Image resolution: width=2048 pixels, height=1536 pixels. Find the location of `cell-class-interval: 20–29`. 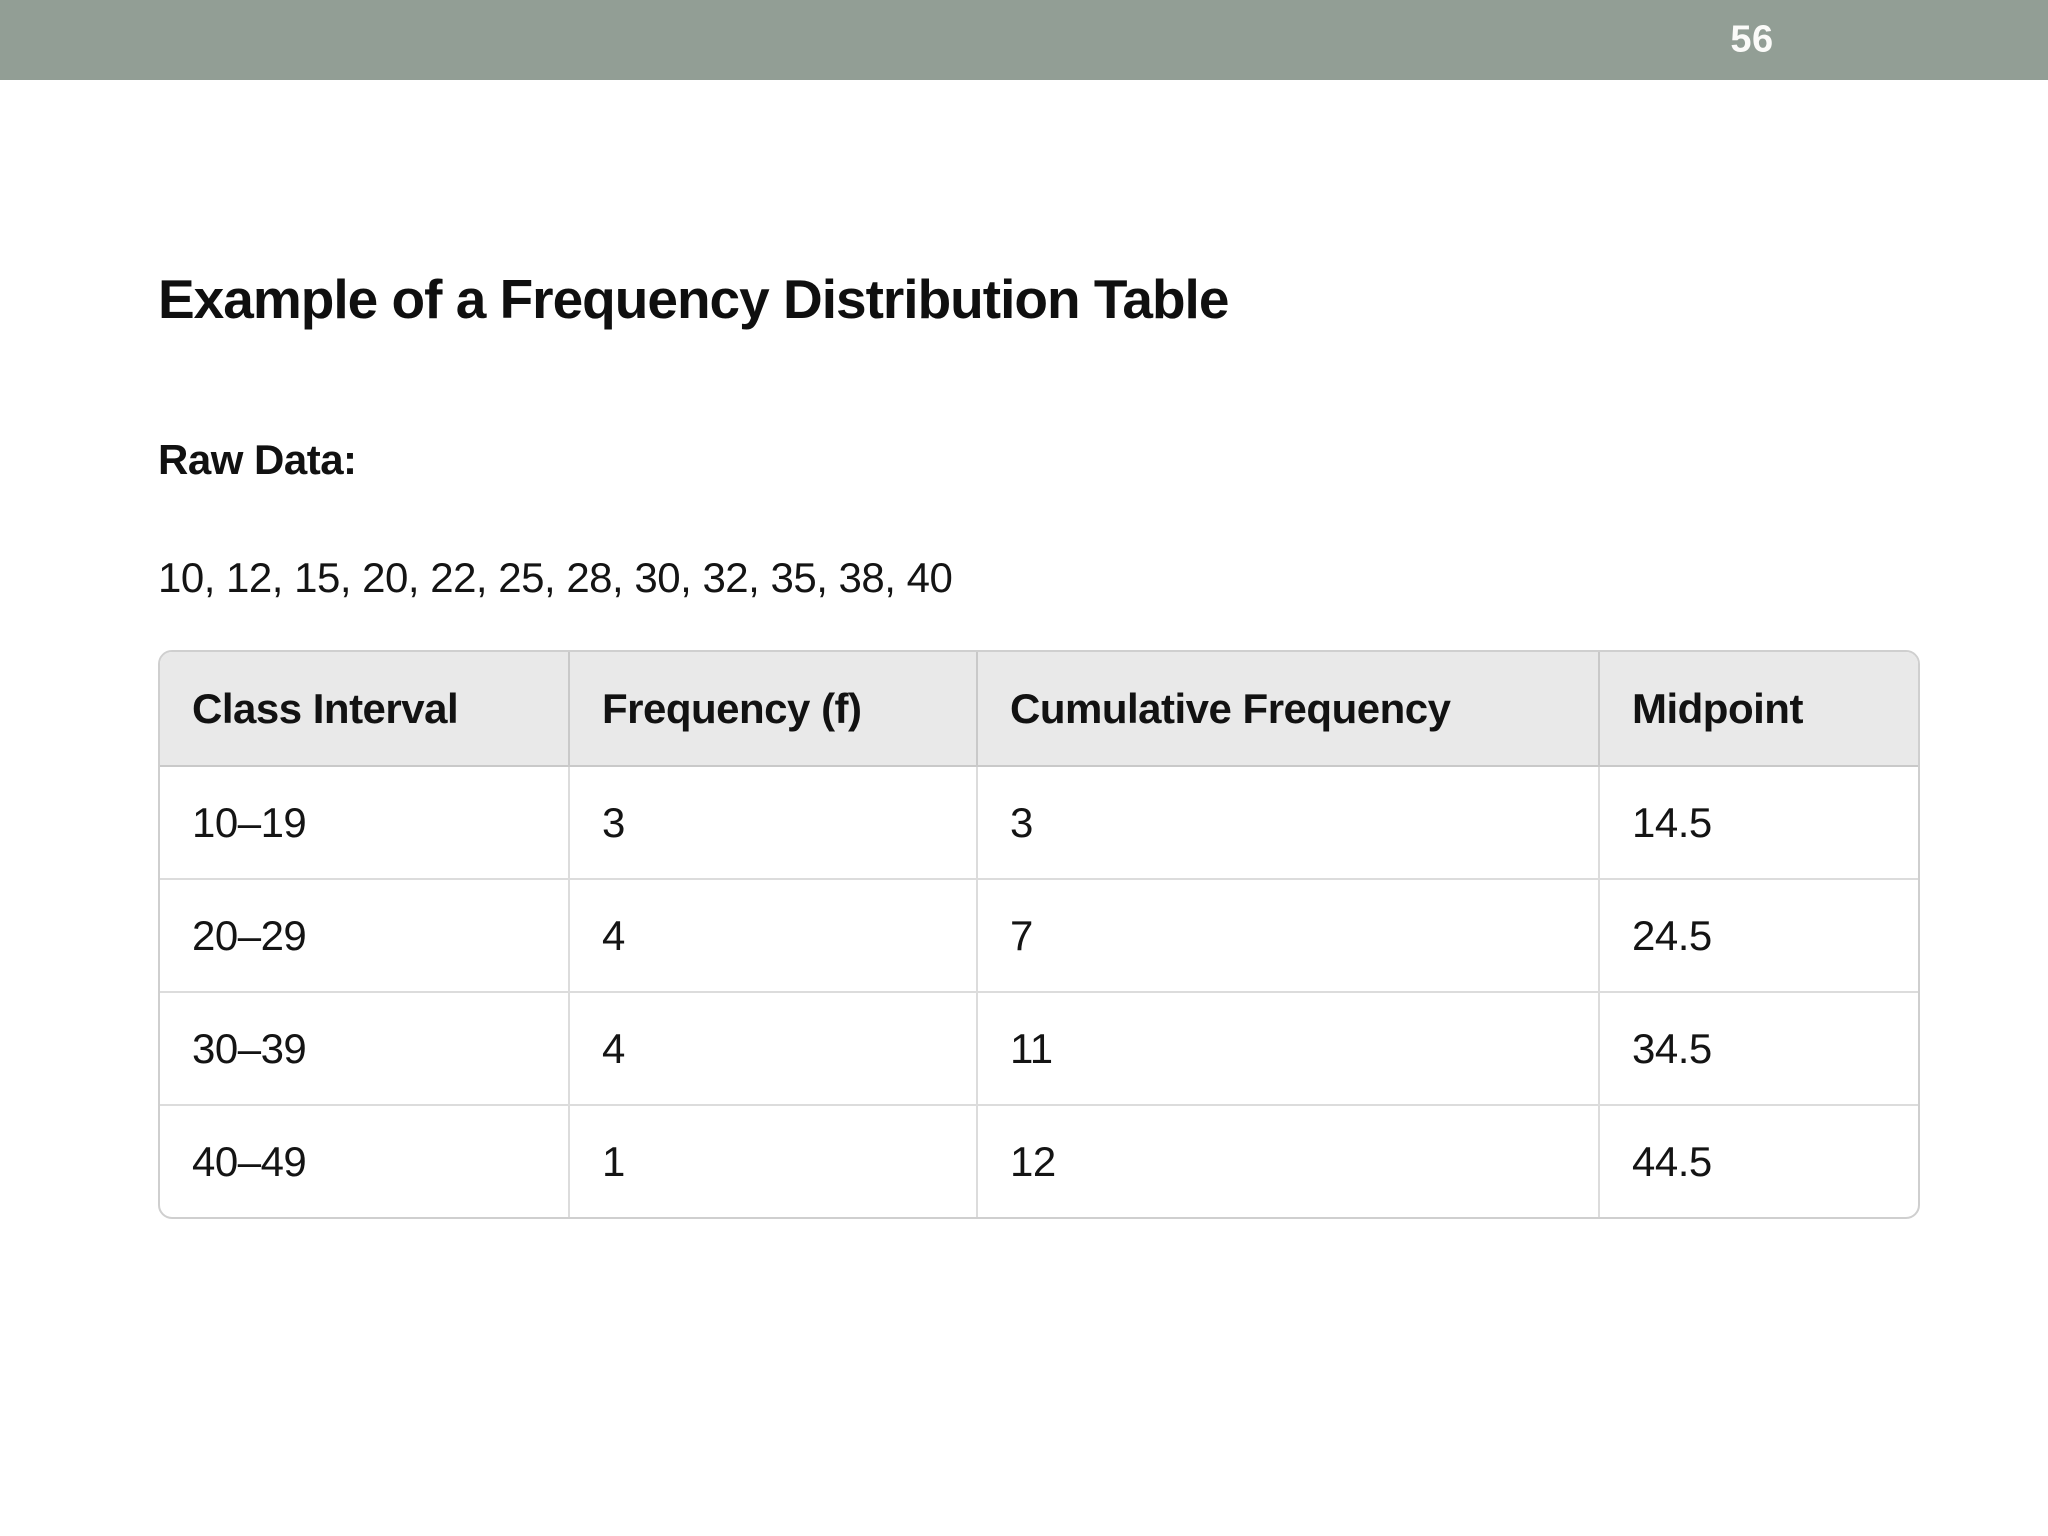

cell-class-interval: 20–29 is located at coordinates (365, 936).